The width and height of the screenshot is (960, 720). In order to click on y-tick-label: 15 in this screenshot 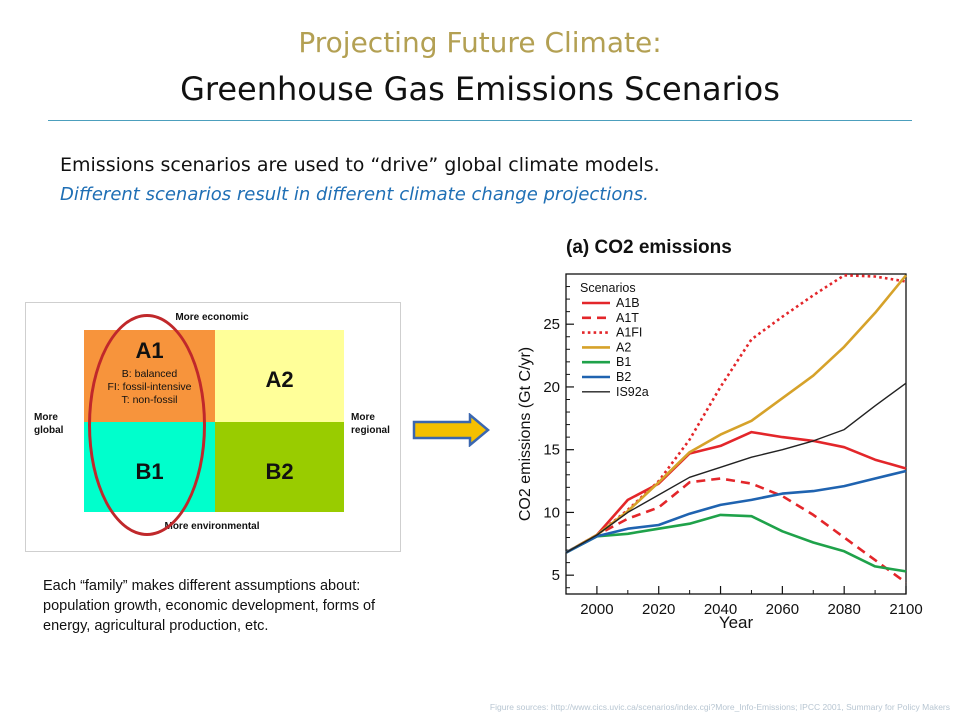, I will do `click(551, 450)`.